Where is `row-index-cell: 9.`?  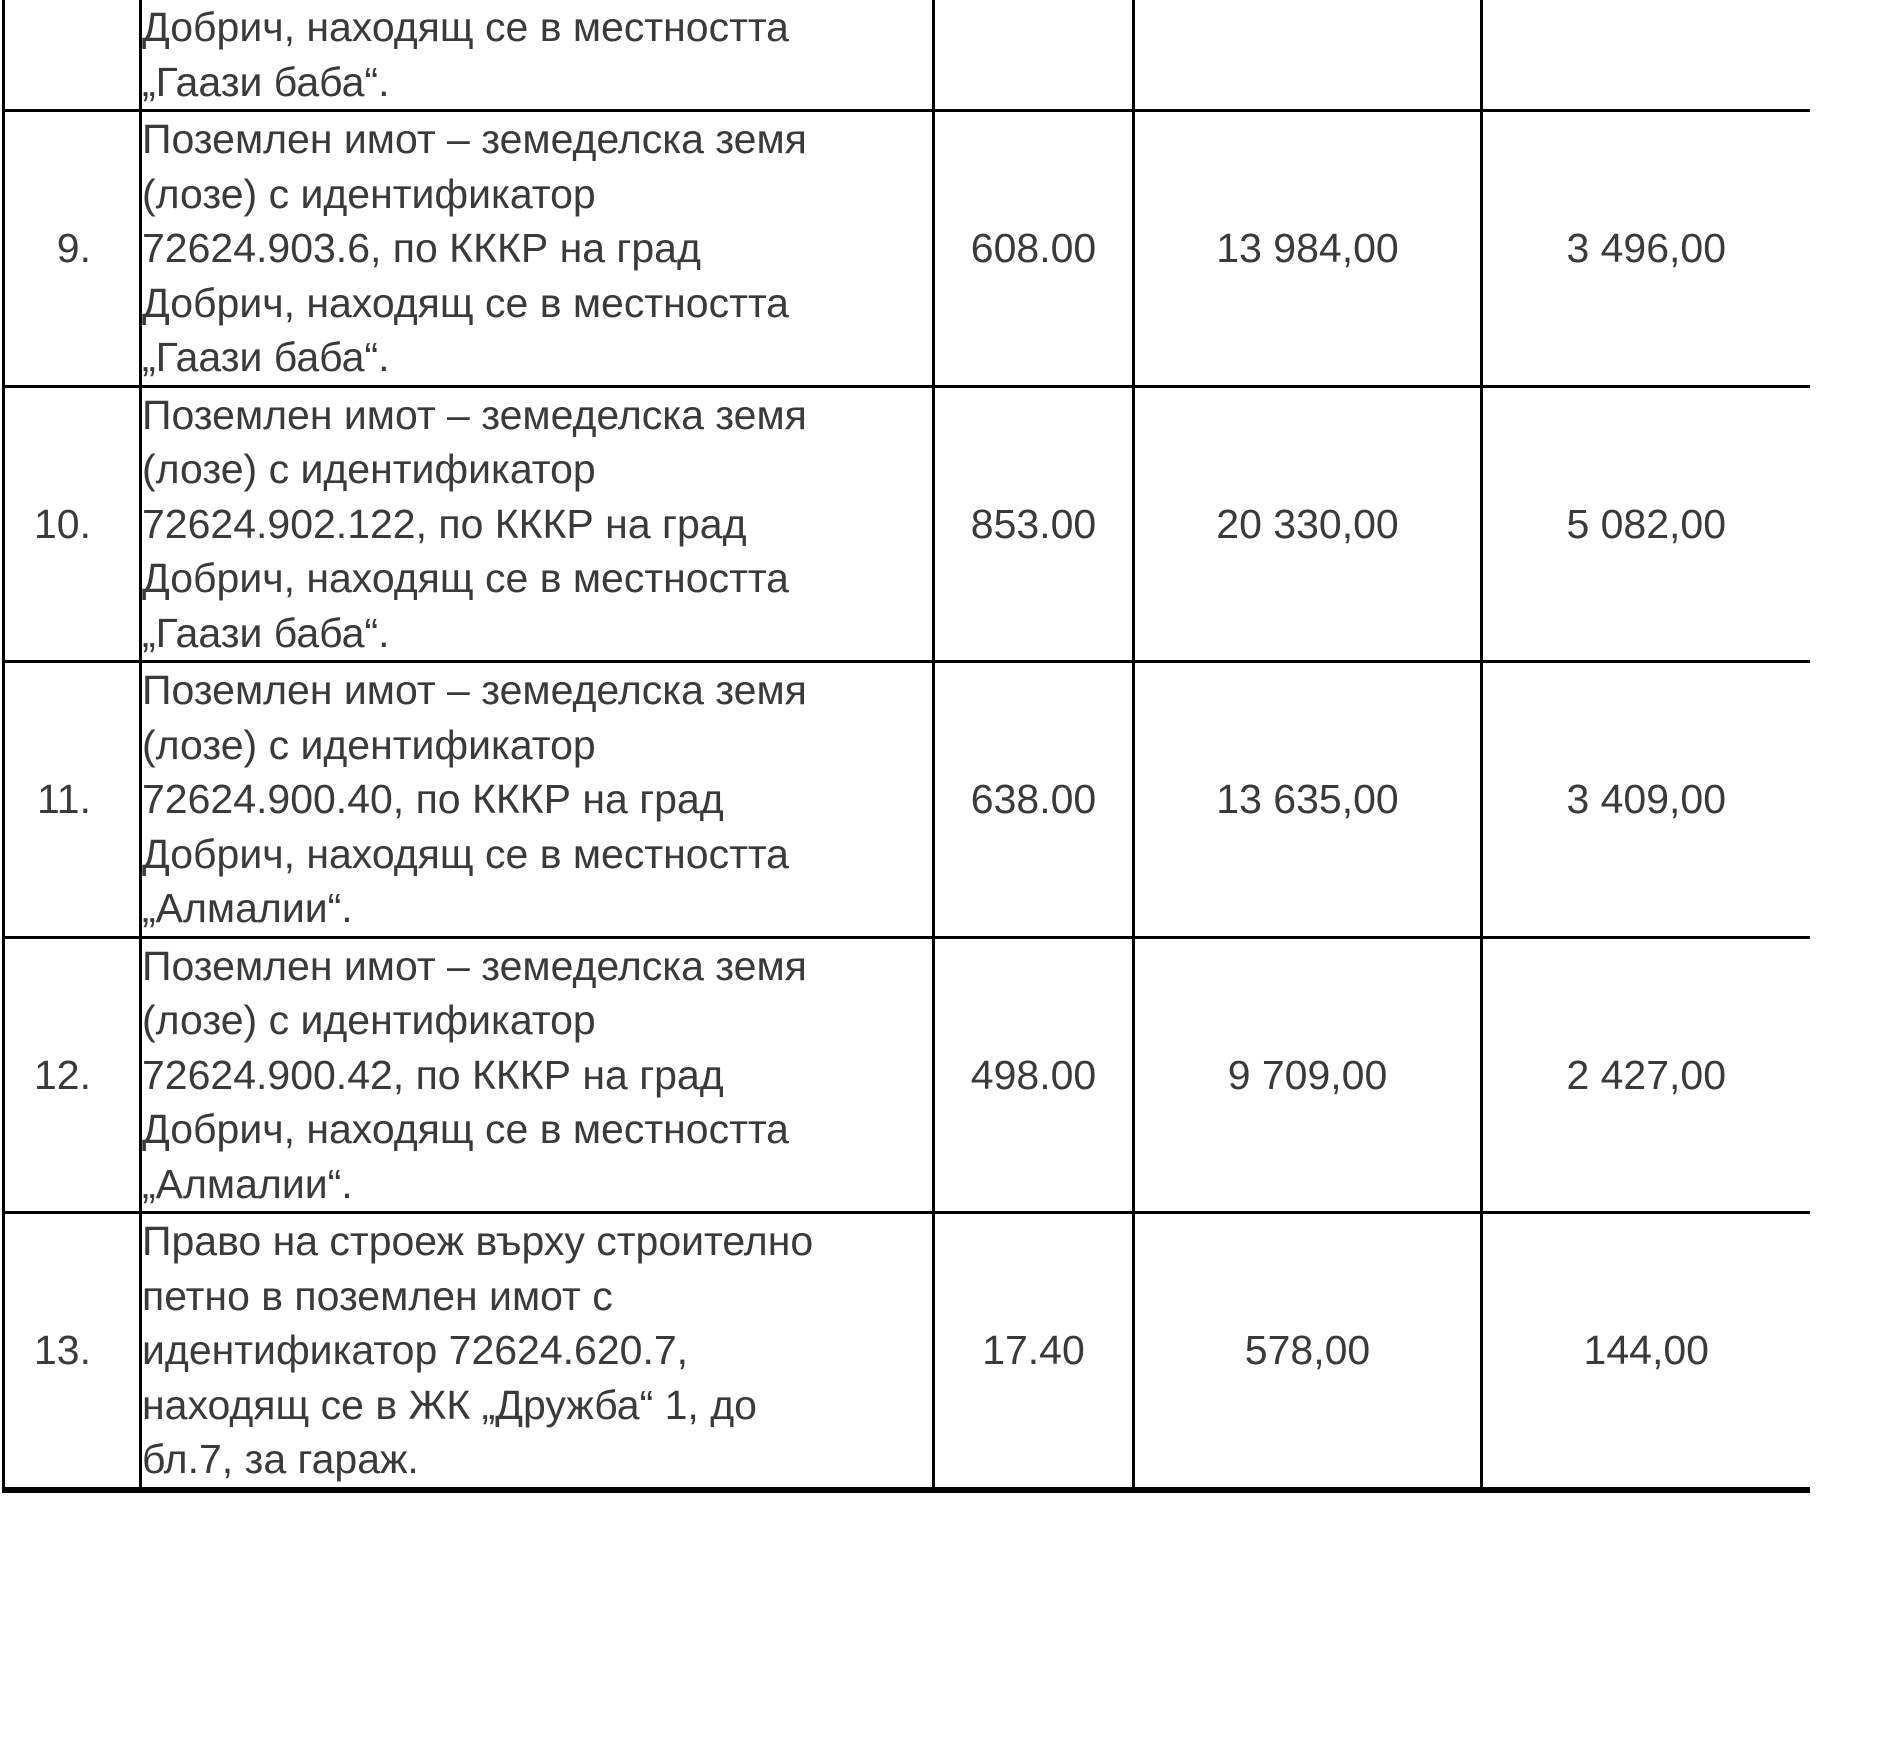
row-index-cell: 9. is located at coordinates (72, 248).